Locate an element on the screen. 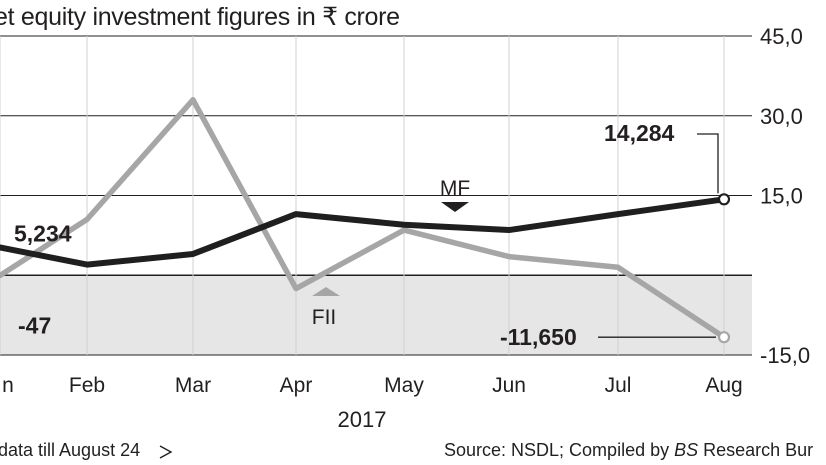  x-tick-label: May is located at coordinates (404, 385).